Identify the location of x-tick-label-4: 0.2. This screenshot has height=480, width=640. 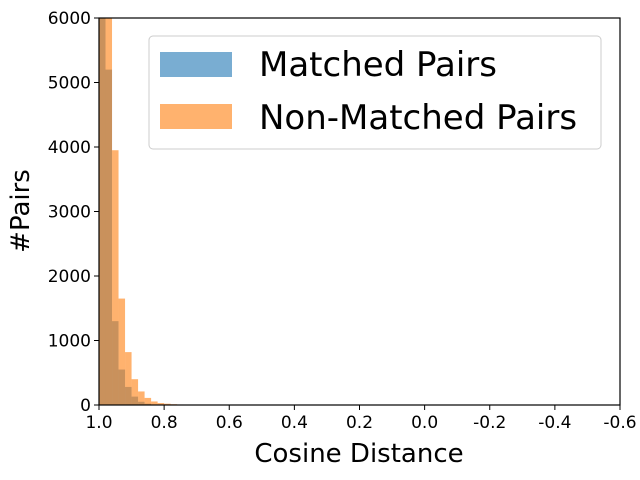
(359, 423).